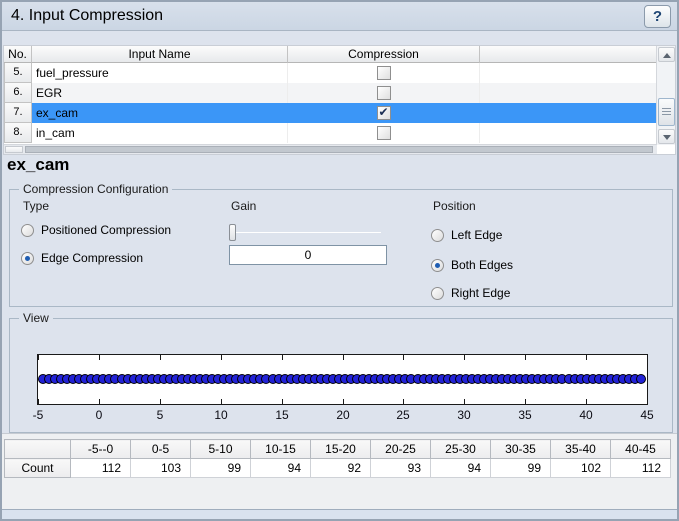  I want to click on bin-header: 25-30, so click(460, 449).